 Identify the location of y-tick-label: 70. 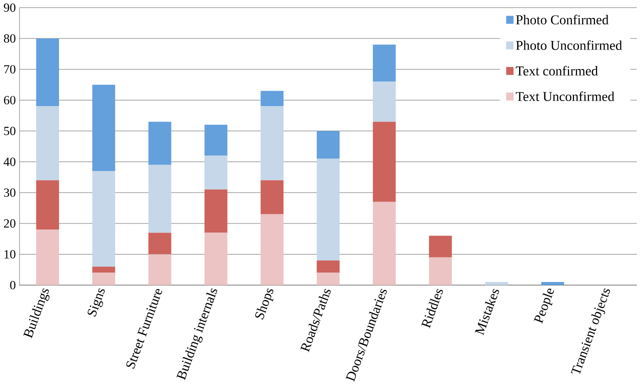
(10, 69).